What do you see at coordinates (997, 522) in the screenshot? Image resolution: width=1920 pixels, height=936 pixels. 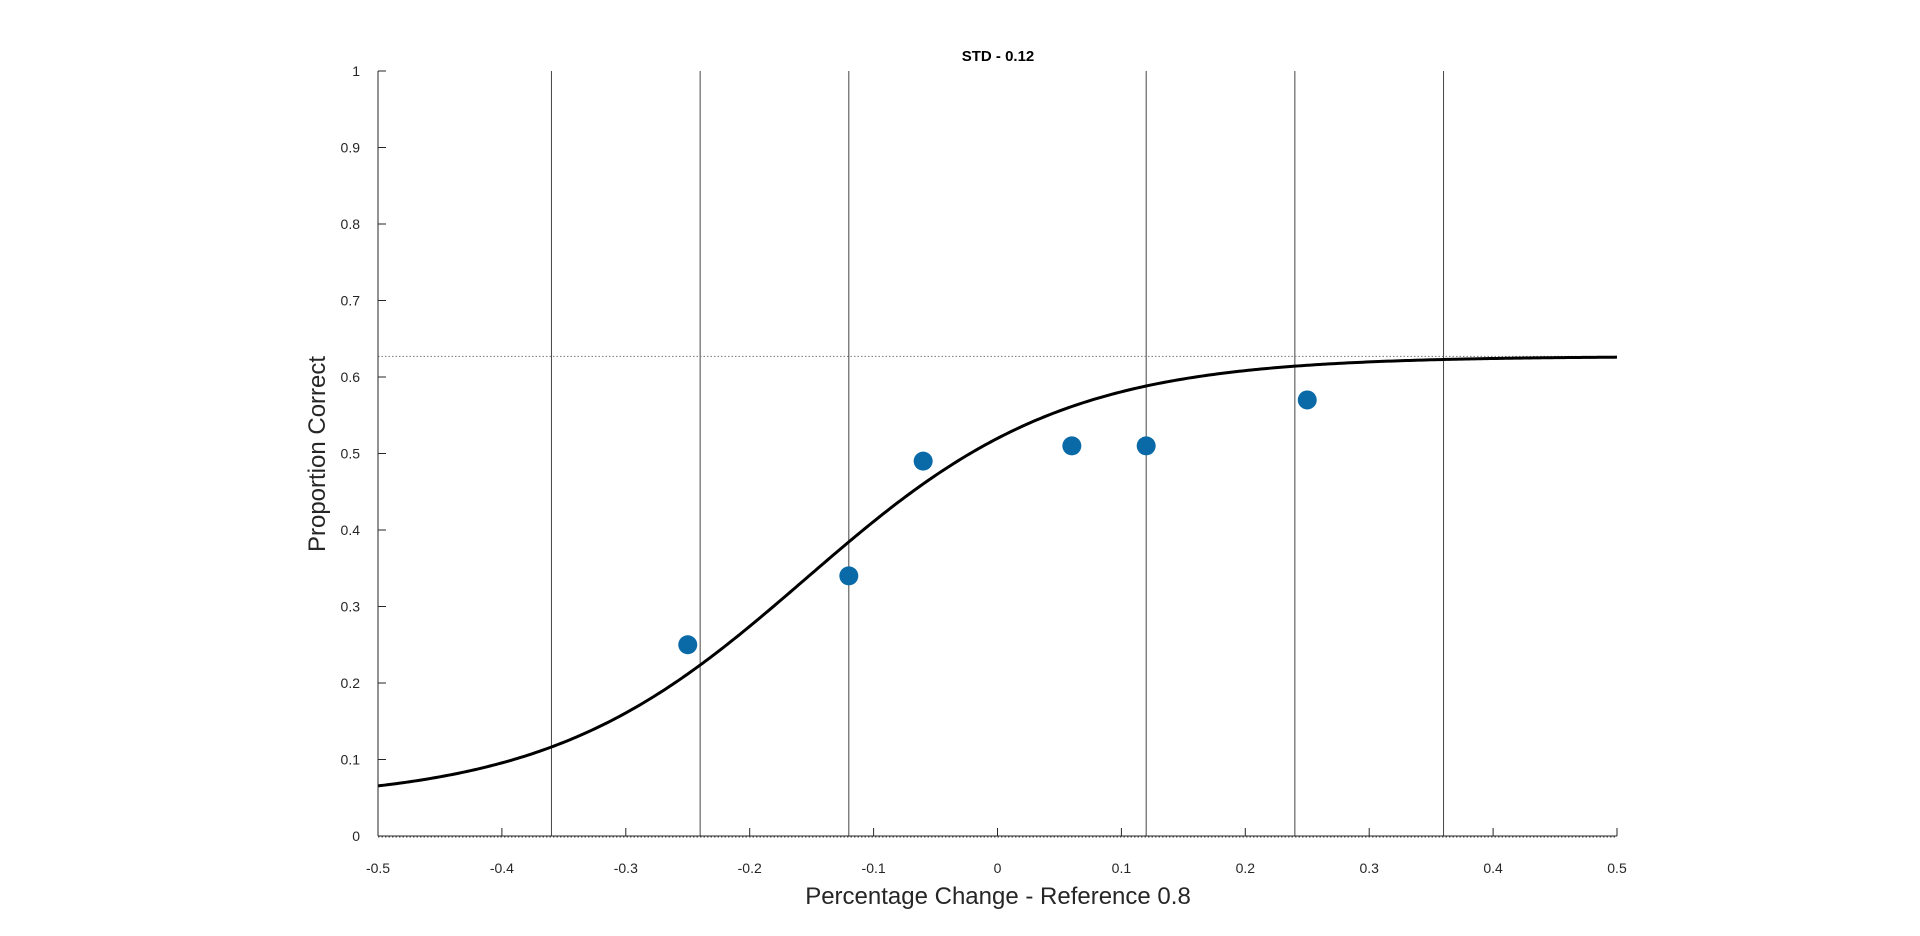 I see `data-points` at bounding box center [997, 522].